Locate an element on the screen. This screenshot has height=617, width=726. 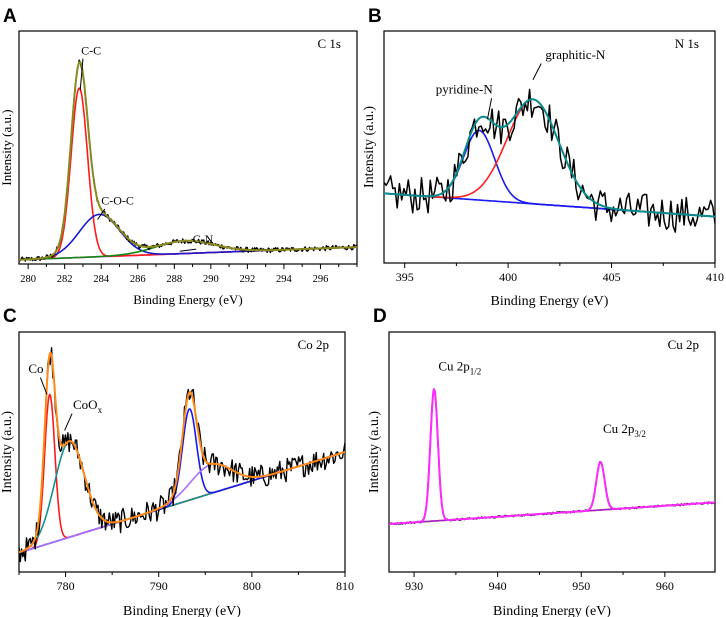
peak-pyridine-n is located at coordinates (549, 173).